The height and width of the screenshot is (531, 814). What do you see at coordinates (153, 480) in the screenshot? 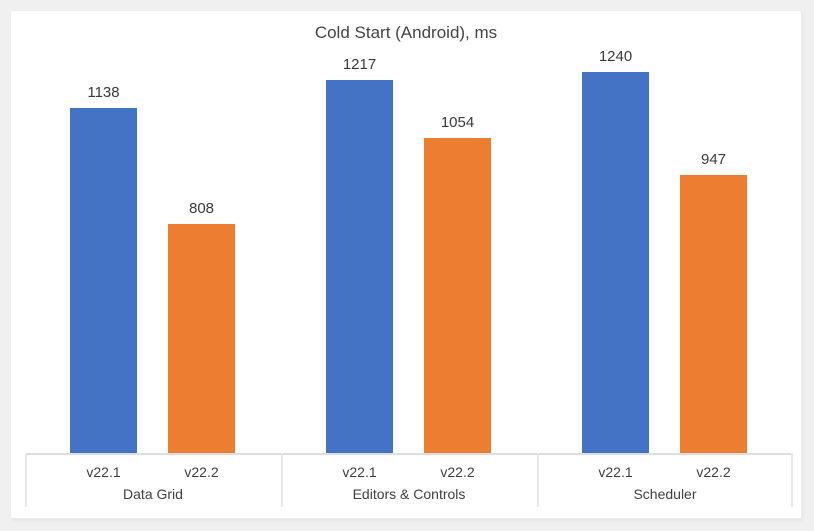
I see `axis-group-data-grid: v22.1 v22.2 Data Grid` at bounding box center [153, 480].